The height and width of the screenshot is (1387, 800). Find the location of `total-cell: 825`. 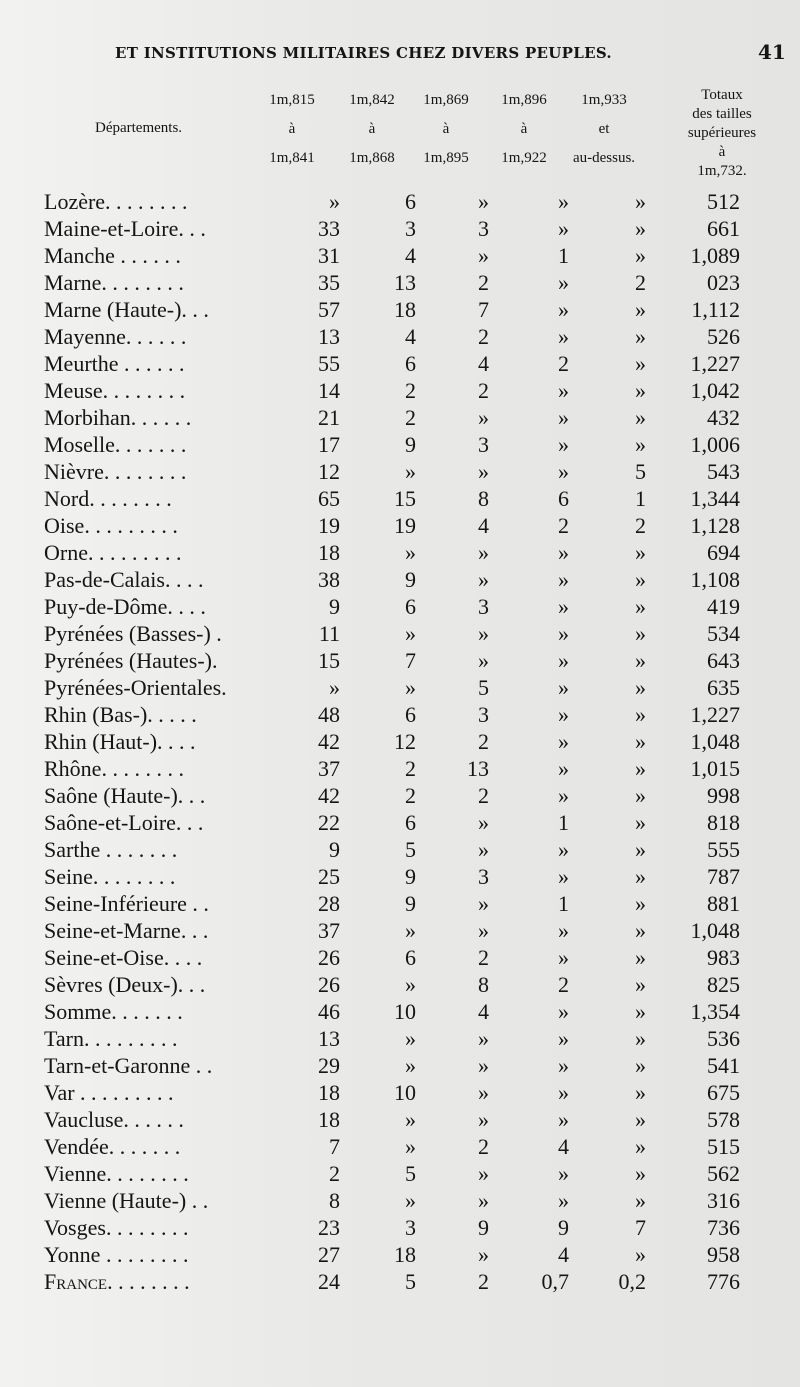

total-cell: 825 is located at coordinates (723, 984).